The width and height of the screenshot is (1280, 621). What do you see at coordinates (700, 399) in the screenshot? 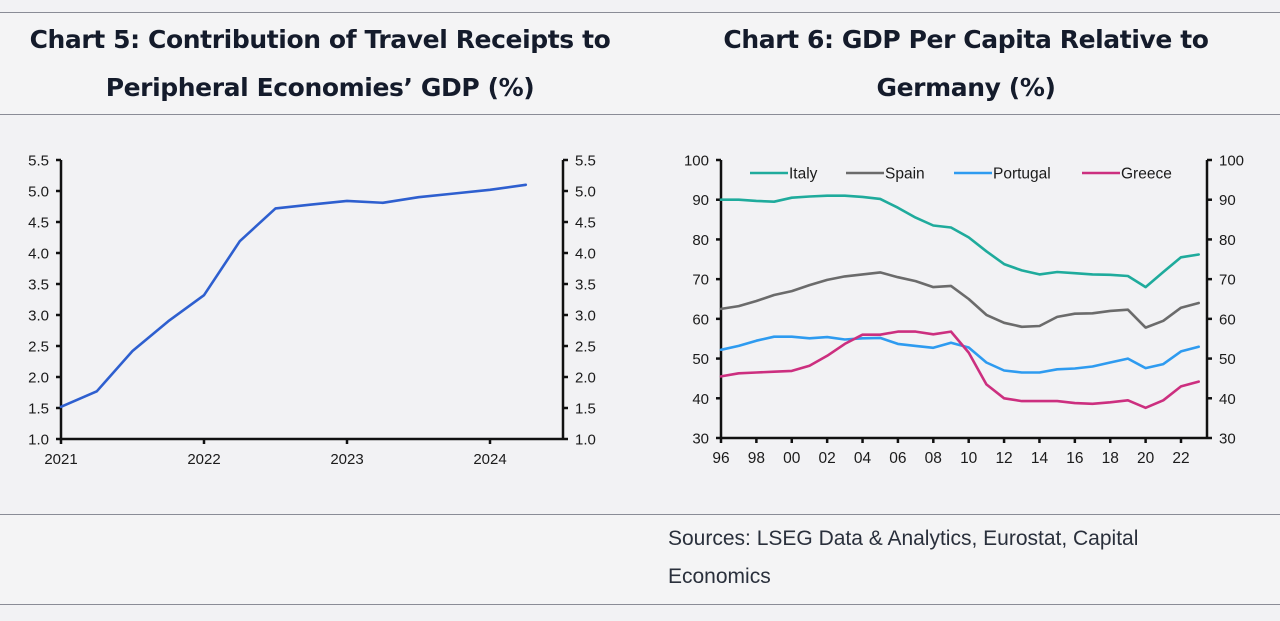
I see `y-tick-label-left: 40` at bounding box center [700, 399].